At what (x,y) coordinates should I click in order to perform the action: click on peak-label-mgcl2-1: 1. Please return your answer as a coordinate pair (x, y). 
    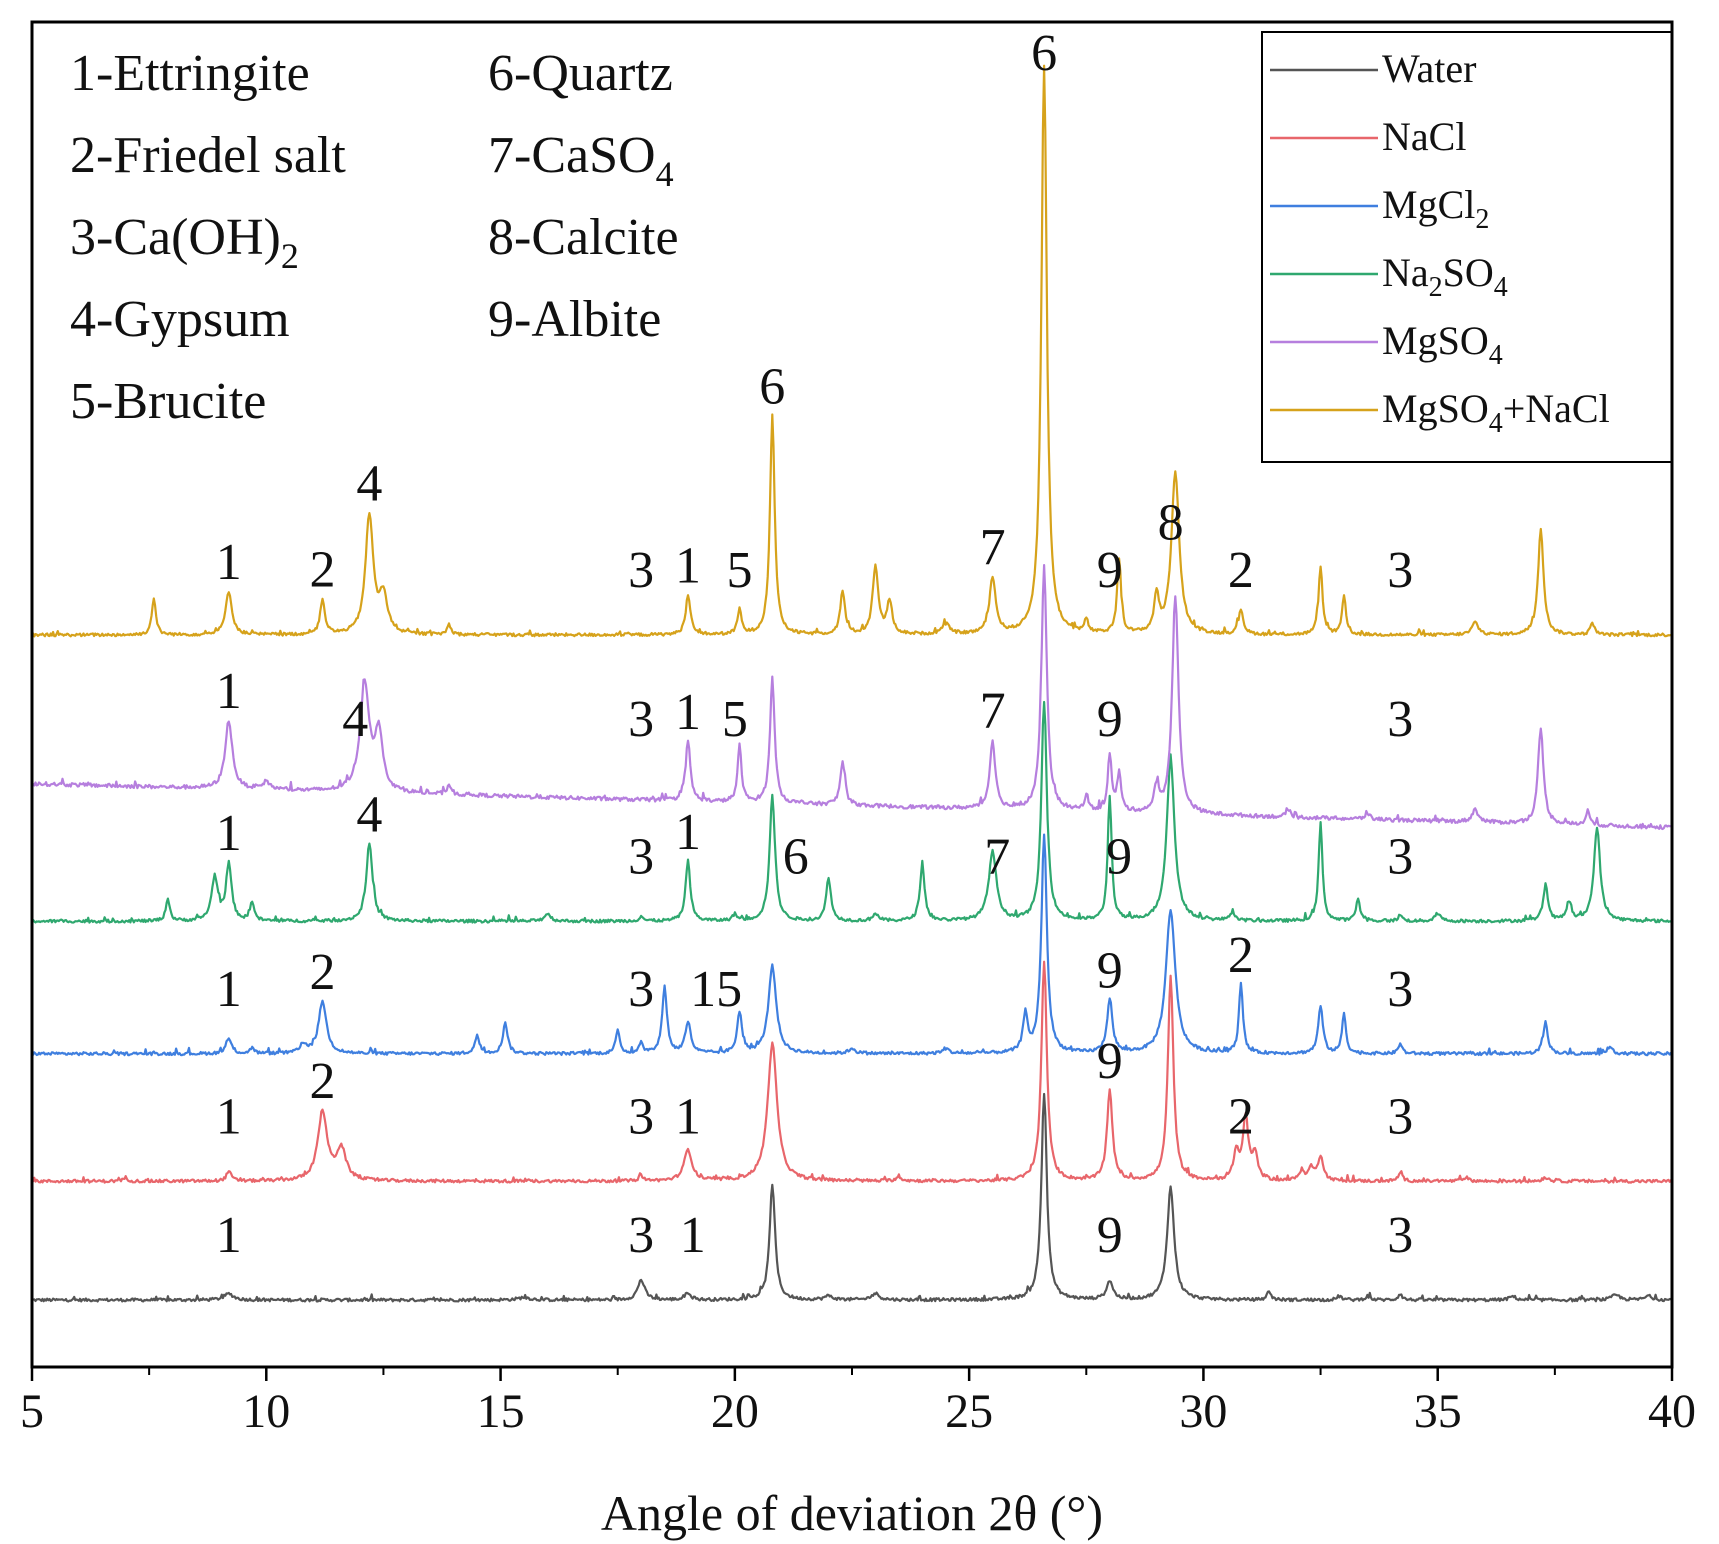
    Looking at the image, I should click on (229, 989).